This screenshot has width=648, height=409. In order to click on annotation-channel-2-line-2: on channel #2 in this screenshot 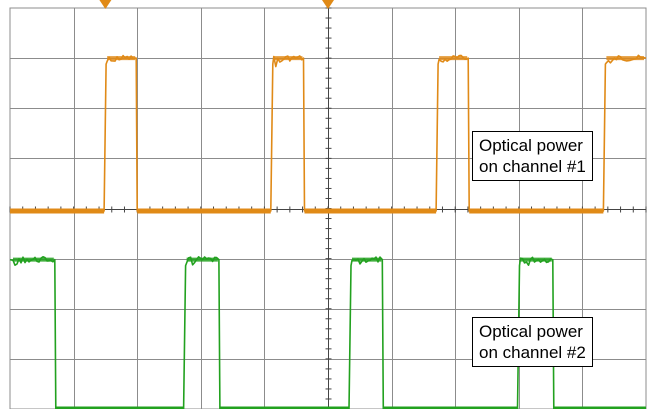, I will do `click(532, 352)`.